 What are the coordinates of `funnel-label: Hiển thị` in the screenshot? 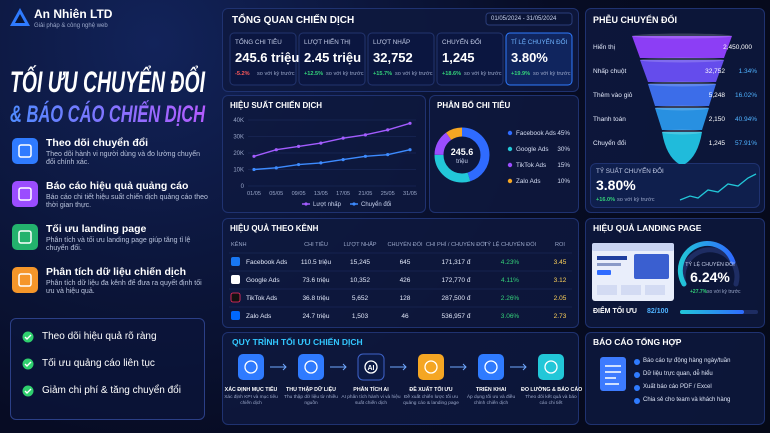 It's located at (604, 47).